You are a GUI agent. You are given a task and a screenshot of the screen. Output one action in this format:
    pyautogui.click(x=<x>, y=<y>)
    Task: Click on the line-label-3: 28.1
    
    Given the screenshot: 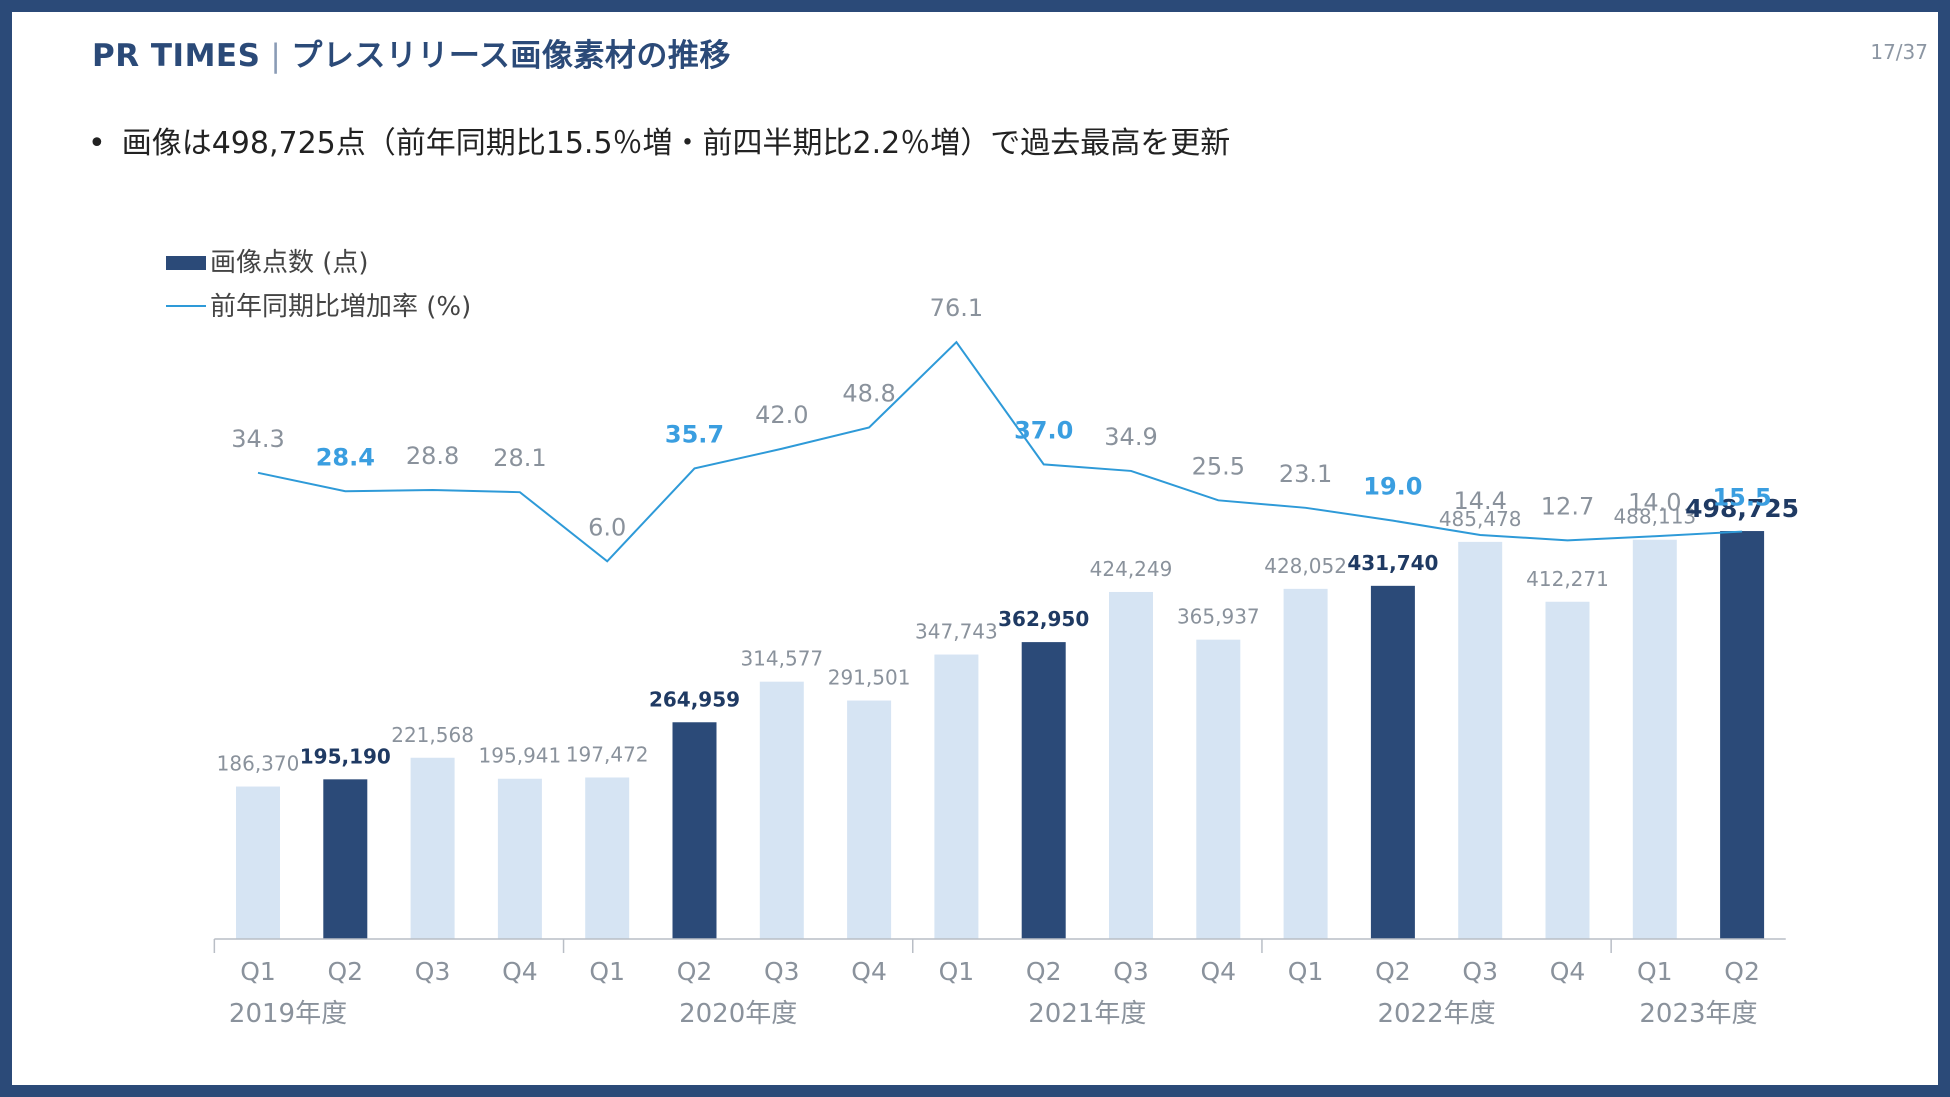 What is the action you would take?
    pyautogui.click(x=519, y=458)
    